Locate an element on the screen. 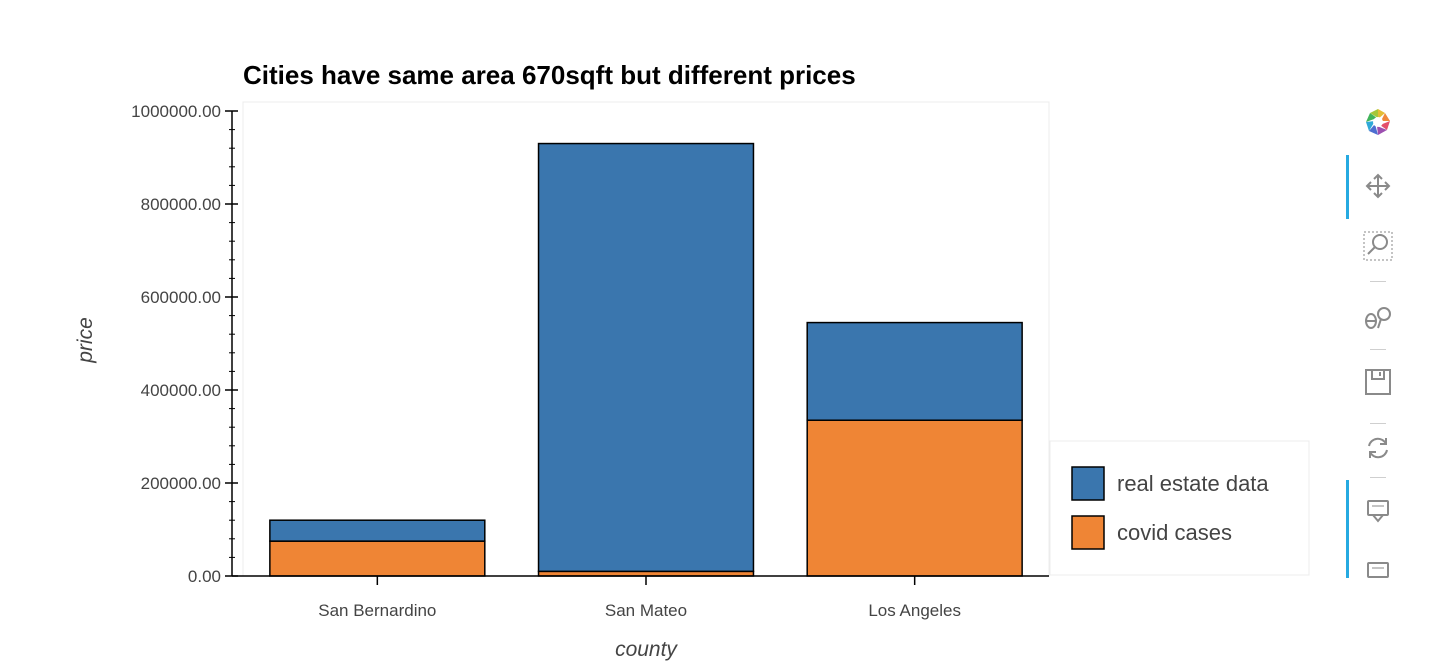 This screenshot has width=1442, height=670. legend: real estate data covid cases is located at coordinates (1179, 508).